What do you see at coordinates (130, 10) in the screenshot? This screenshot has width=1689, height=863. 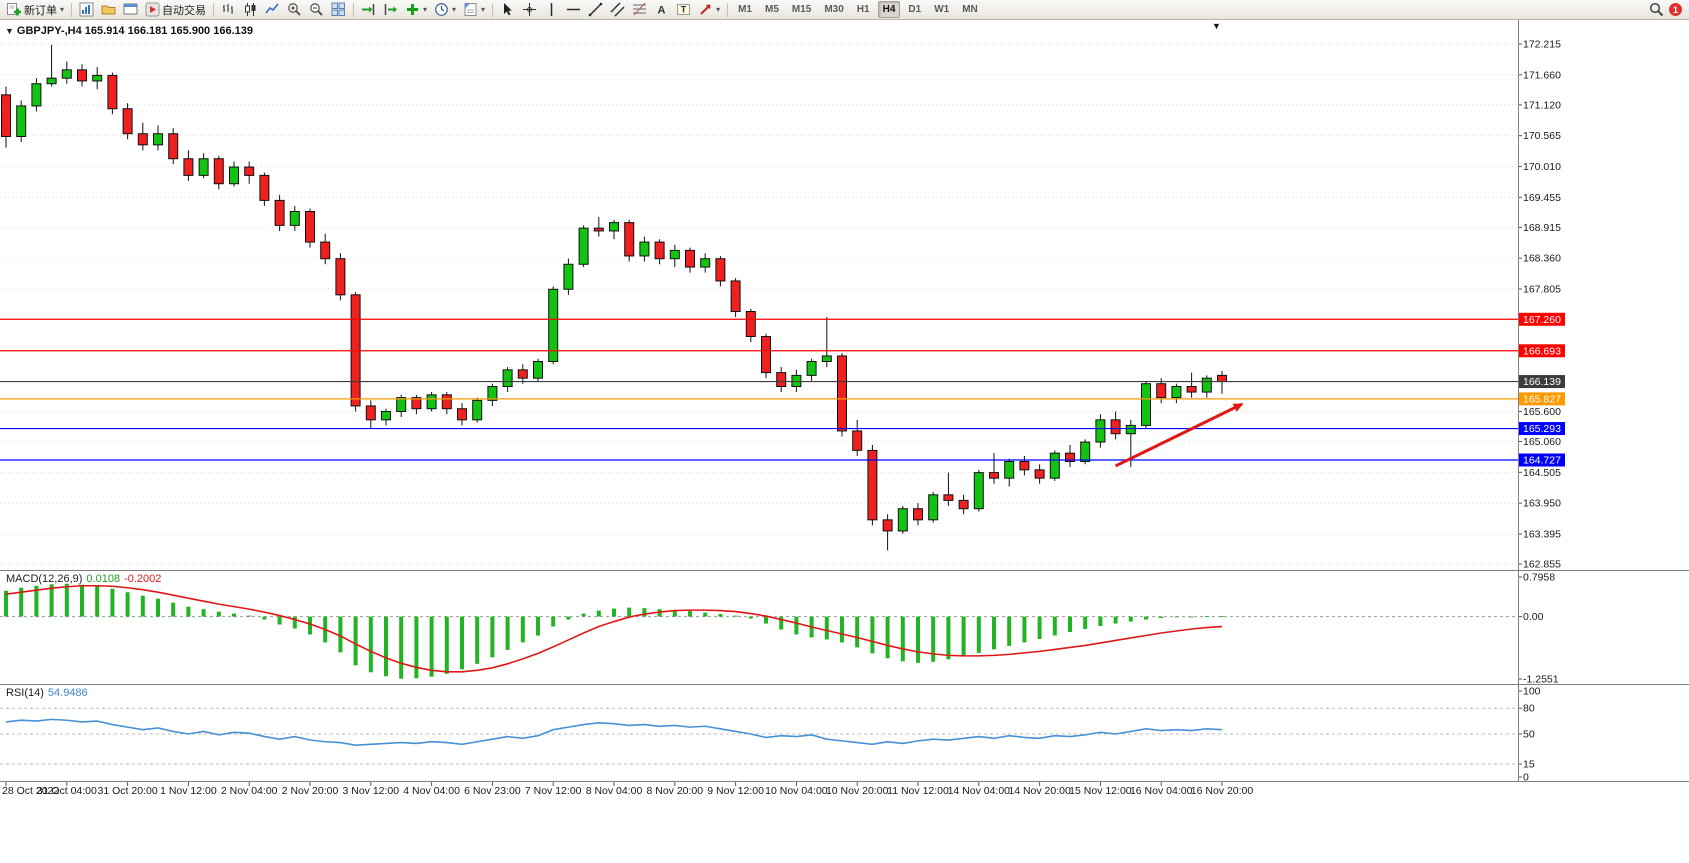 I see `terminal-button` at bounding box center [130, 10].